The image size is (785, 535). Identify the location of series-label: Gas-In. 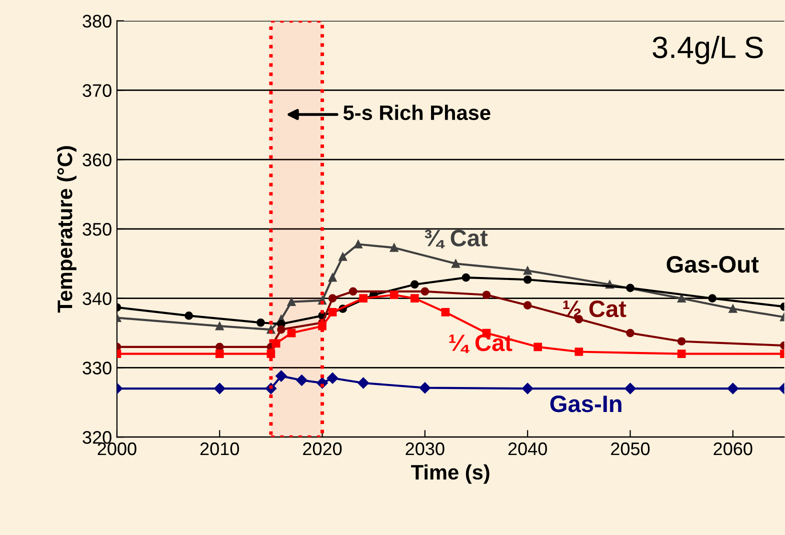
(586, 403).